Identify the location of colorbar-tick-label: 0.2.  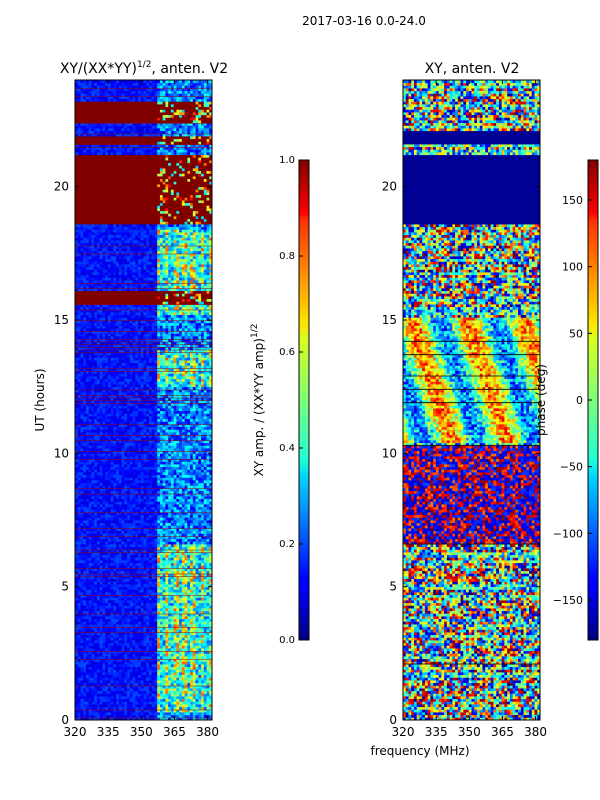
(287, 544).